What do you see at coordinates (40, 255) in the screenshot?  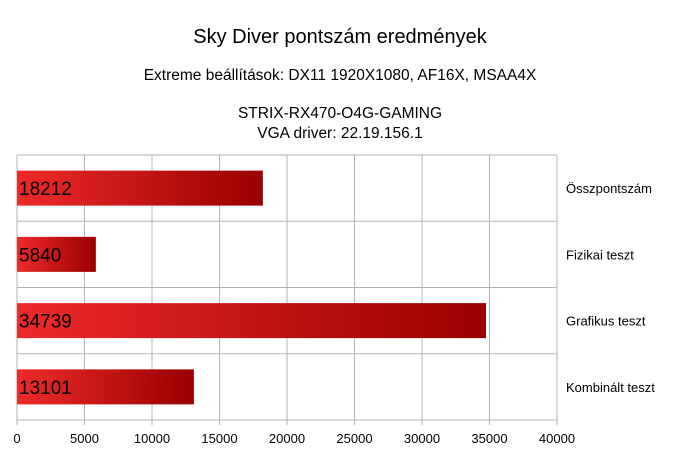 I see `bar-value-label: 5840` at bounding box center [40, 255].